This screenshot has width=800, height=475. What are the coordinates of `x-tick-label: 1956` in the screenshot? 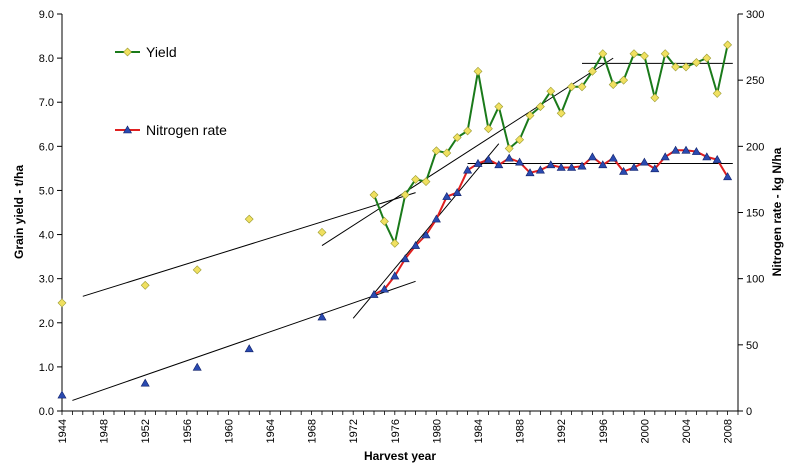 It's located at (188, 431).